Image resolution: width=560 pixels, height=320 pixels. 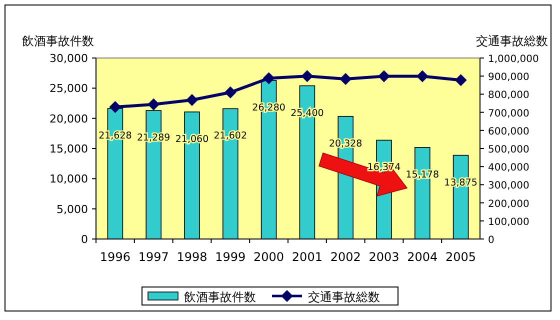 I want to click on x-tick-label: 2002, so click(x=345, y=257).